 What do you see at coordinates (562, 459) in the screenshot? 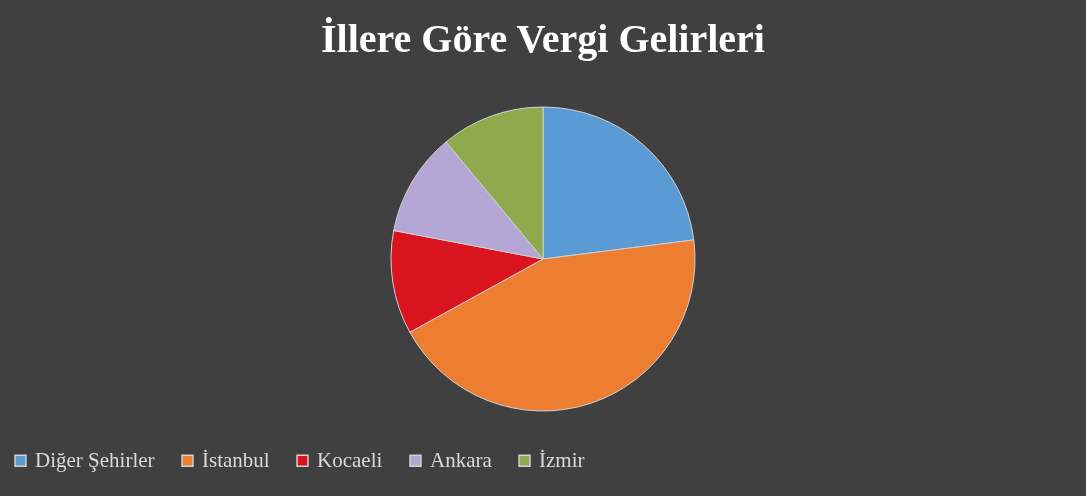
I see `legend-label: İzmir` at bounding box center [562, 459].